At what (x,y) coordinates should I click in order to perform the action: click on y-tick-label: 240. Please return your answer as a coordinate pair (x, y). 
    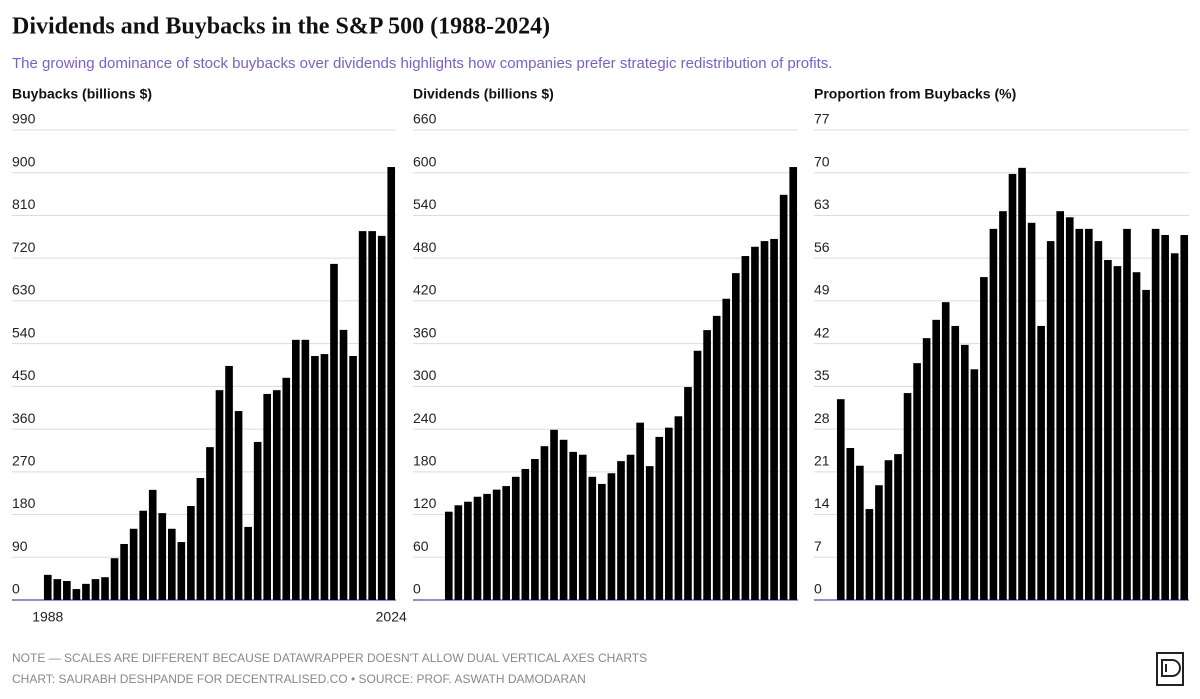
    Looking at the image, I should click on (425, 418).